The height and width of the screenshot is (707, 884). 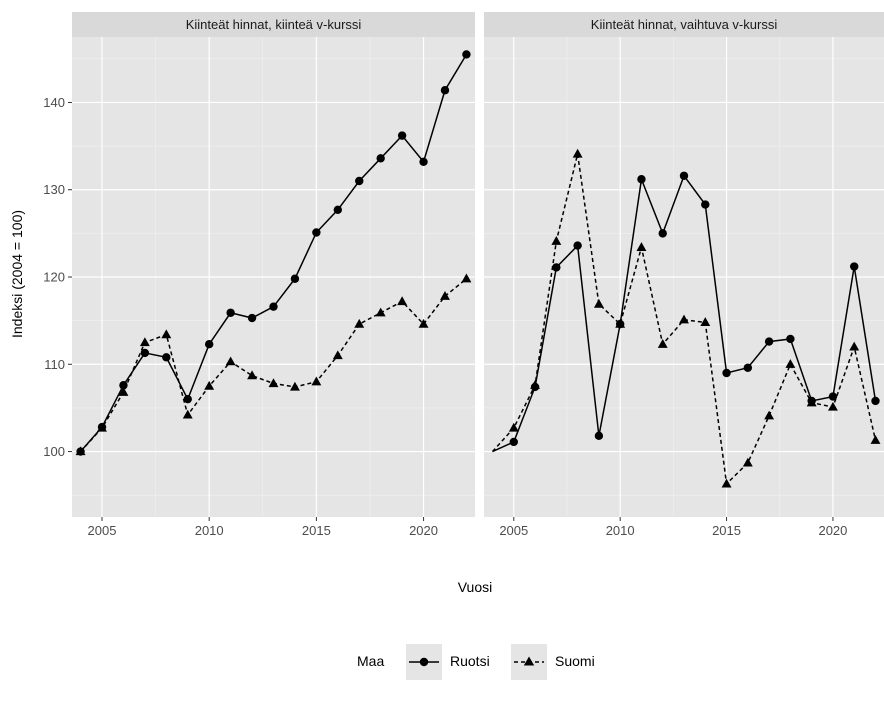 I want to click on point-ruotsi-2019, so click(x=402, y=135).